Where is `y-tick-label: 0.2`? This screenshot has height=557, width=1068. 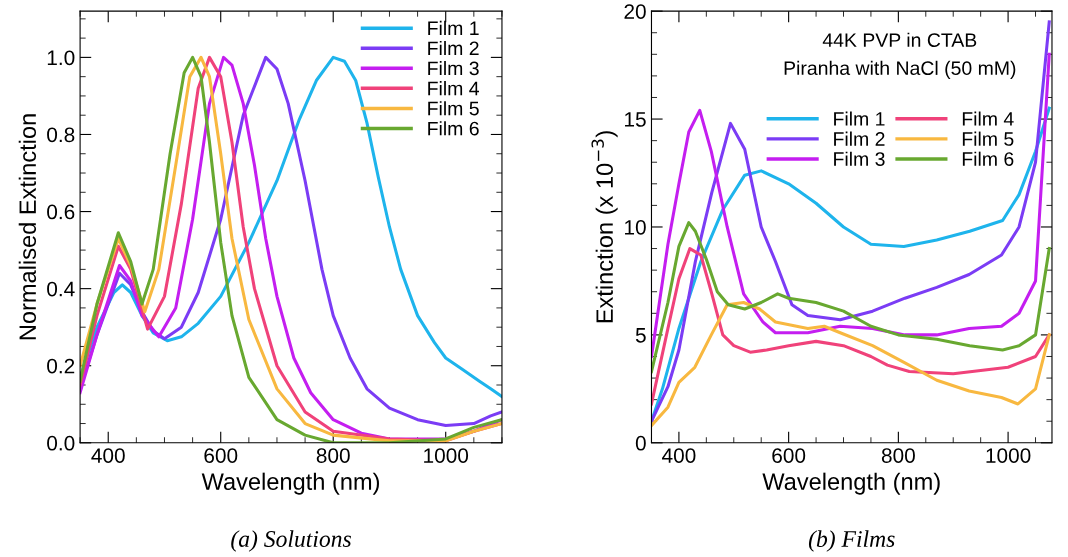 y-tick-label: 0.2 is located at coordinates (61, 366).